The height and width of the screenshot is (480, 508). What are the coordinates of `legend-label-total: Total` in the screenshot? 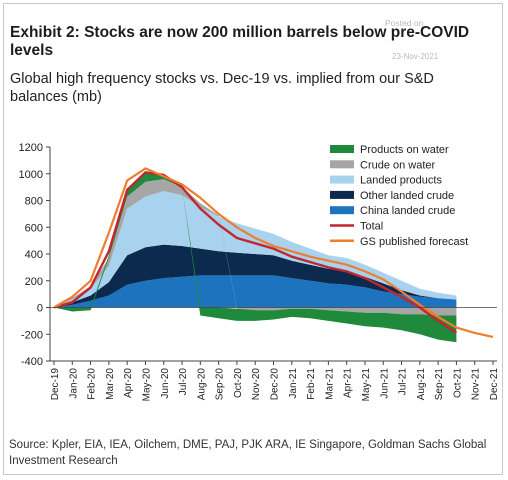 It's located at (371, 227).